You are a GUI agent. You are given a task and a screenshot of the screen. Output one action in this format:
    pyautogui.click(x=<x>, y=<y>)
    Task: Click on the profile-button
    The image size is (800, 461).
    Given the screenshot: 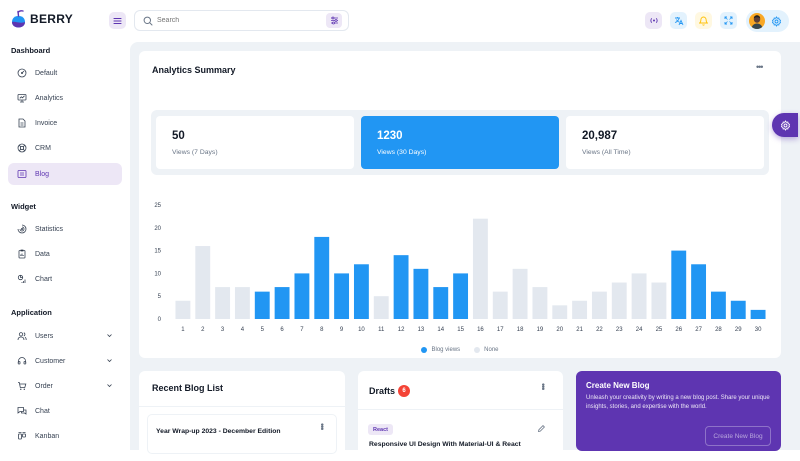 What is the action you would take?
    pyautogui.click(x=767, y=21)
    